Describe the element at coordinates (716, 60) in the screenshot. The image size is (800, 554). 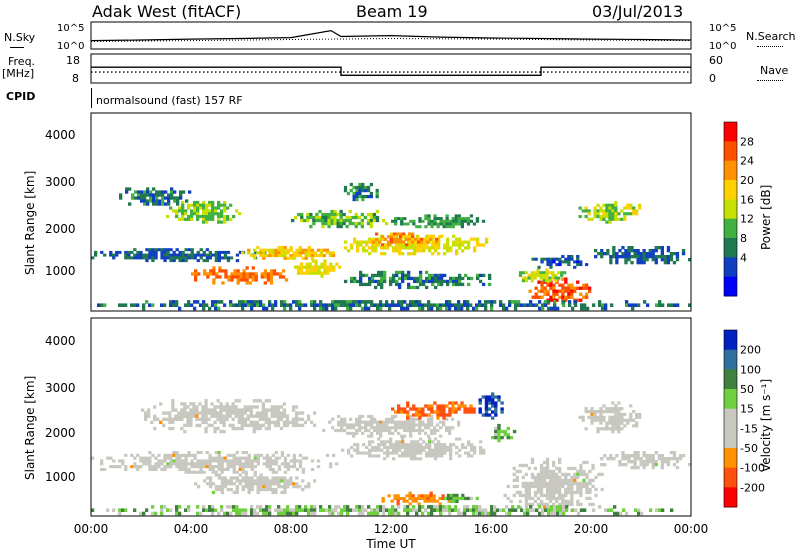
I see `nave-tick-top: 60` at that location.